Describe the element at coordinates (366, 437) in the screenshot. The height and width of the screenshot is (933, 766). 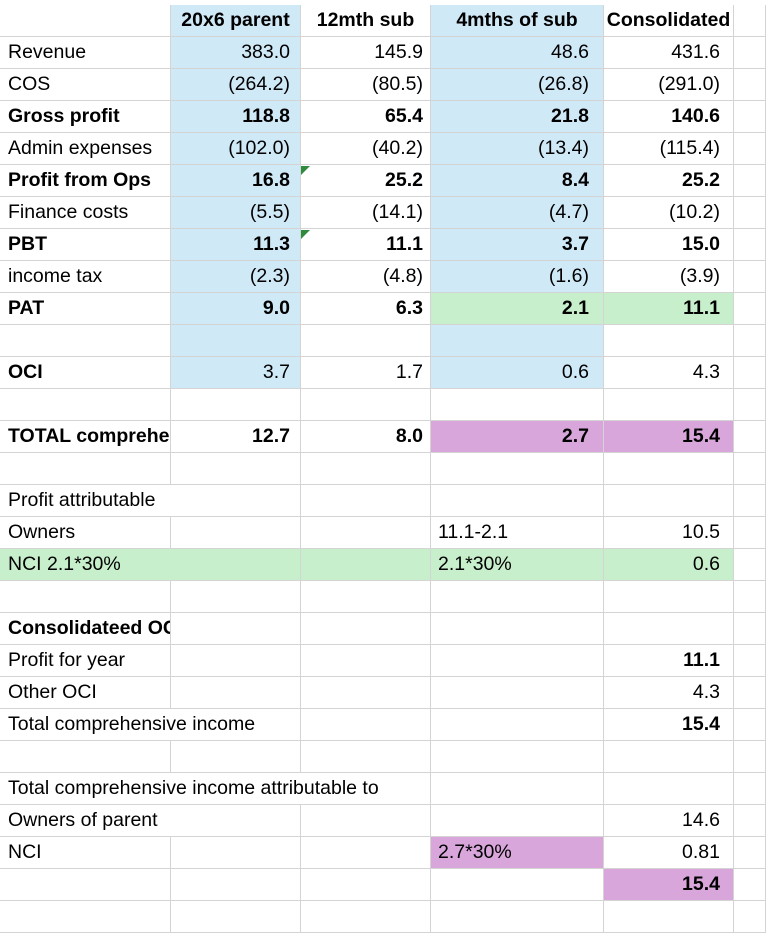
I see `cell-12mth: 8.0` at that location.